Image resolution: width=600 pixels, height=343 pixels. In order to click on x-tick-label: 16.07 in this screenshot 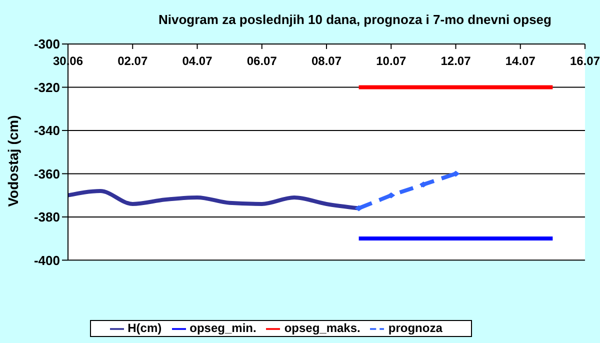, I will do `click(585, 61)`.